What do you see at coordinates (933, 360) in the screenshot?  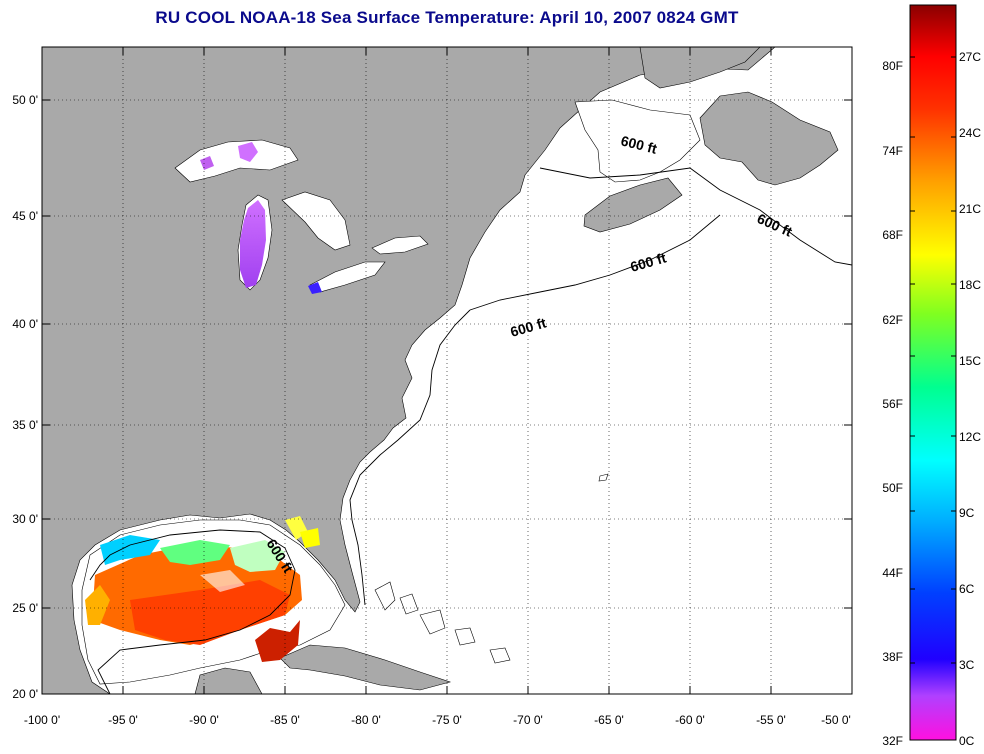 I see `colorbar-ticks` at bounding box center [933, 360].